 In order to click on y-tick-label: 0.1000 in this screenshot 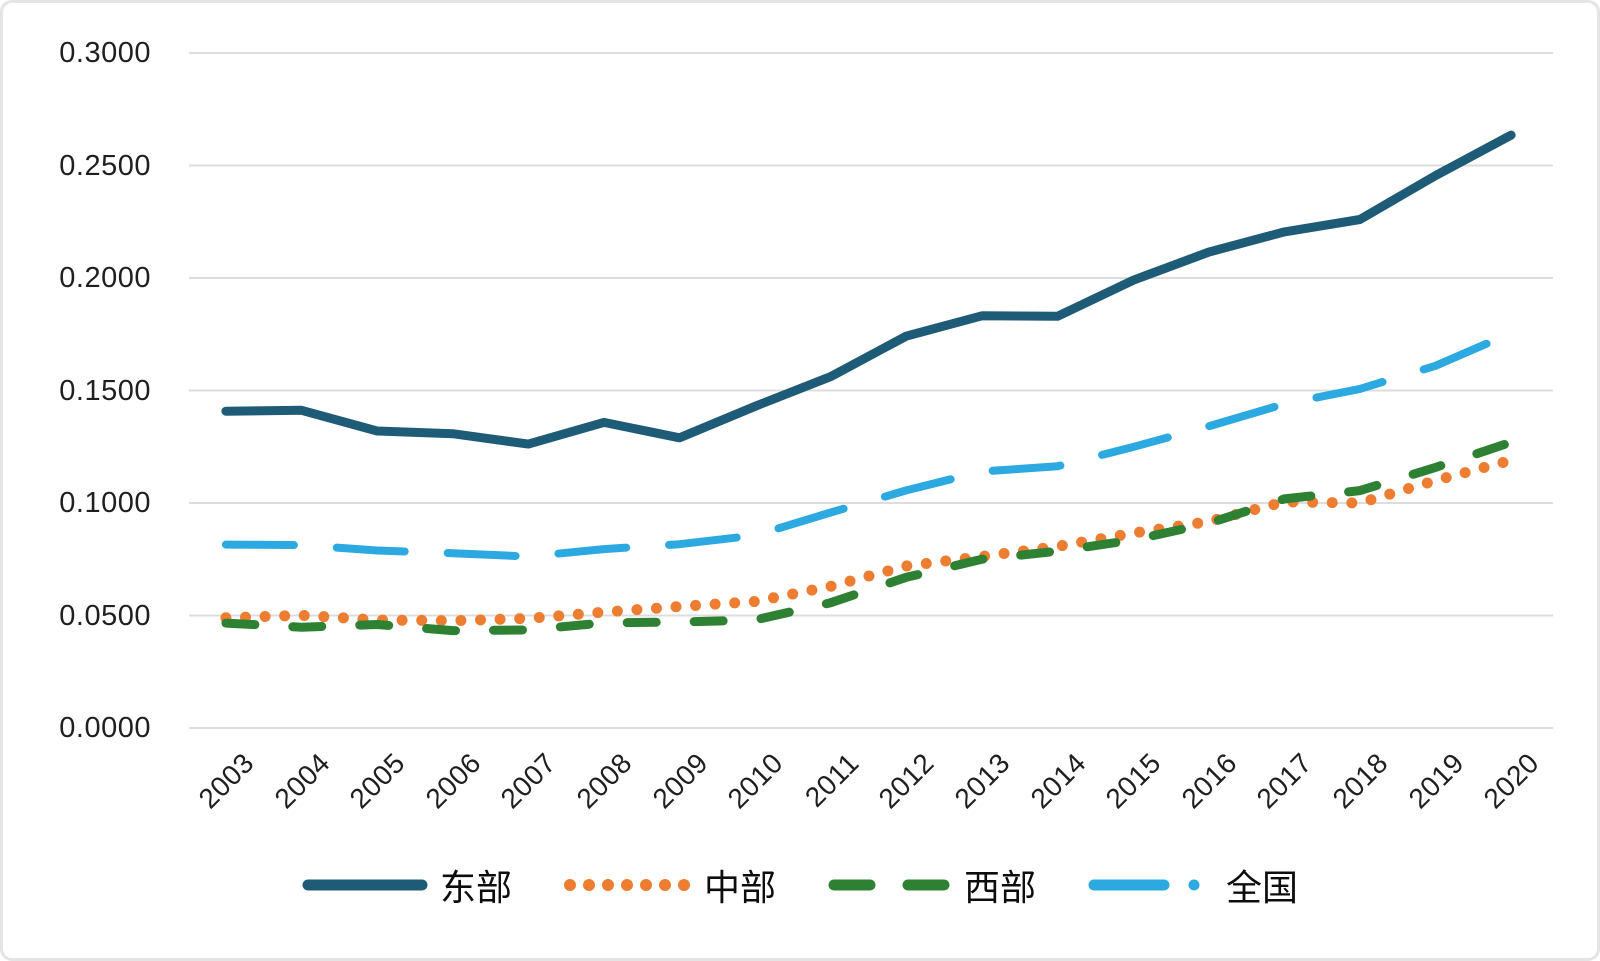, I will do `click(105, 503)`.